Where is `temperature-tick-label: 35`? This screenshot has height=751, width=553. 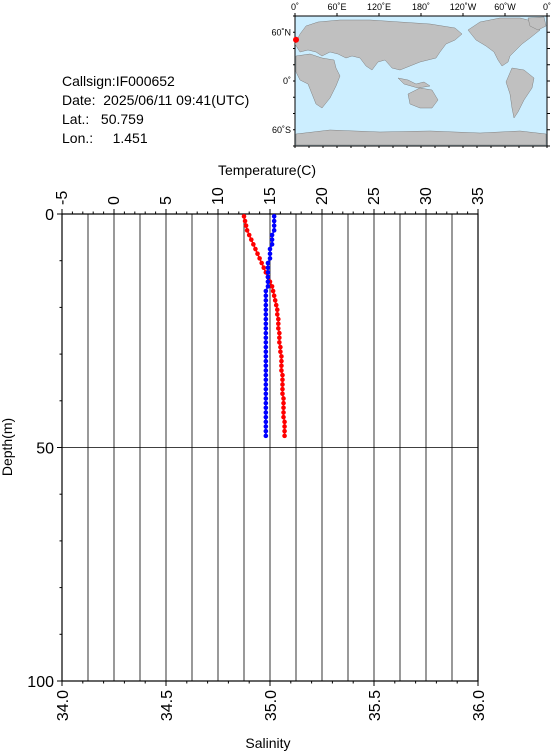 temperature-tick-label: 35 is located at coordinates (478, 196).